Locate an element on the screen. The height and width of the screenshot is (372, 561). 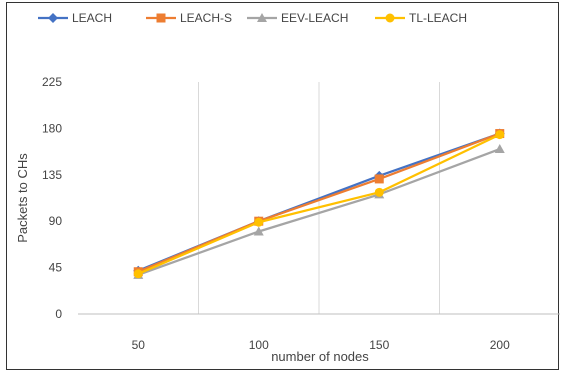
legend-label-0: LEACH is located at coordinates (92, 18).